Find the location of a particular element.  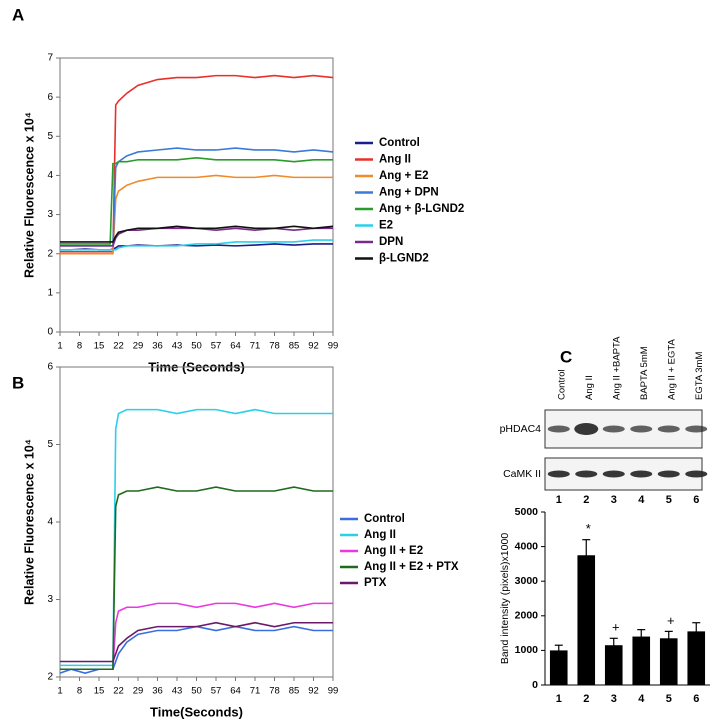

legend-label: β-LGND2 is located at coordinates (404, 259).